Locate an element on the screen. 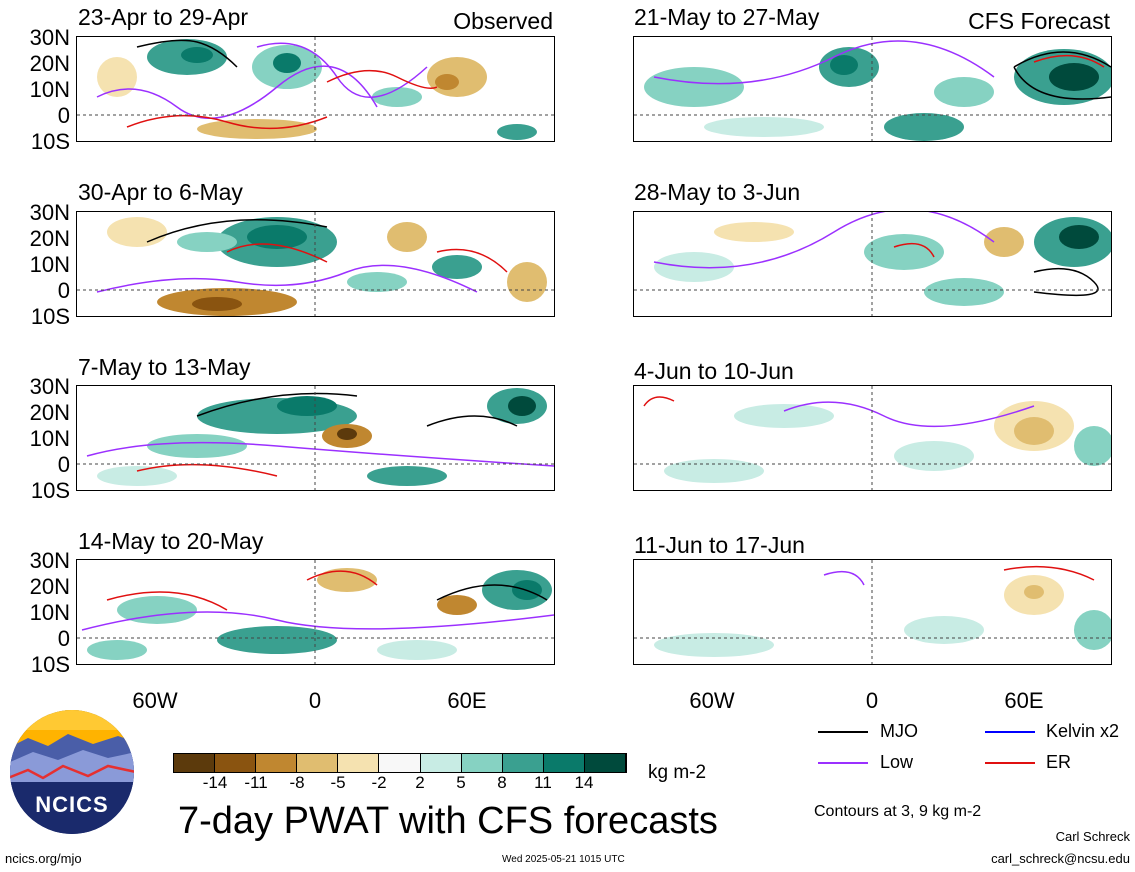 The width and height of the screenshot is (1135, 872). footer-url: ncics.org/mjo is located at coordinates (43, 858).